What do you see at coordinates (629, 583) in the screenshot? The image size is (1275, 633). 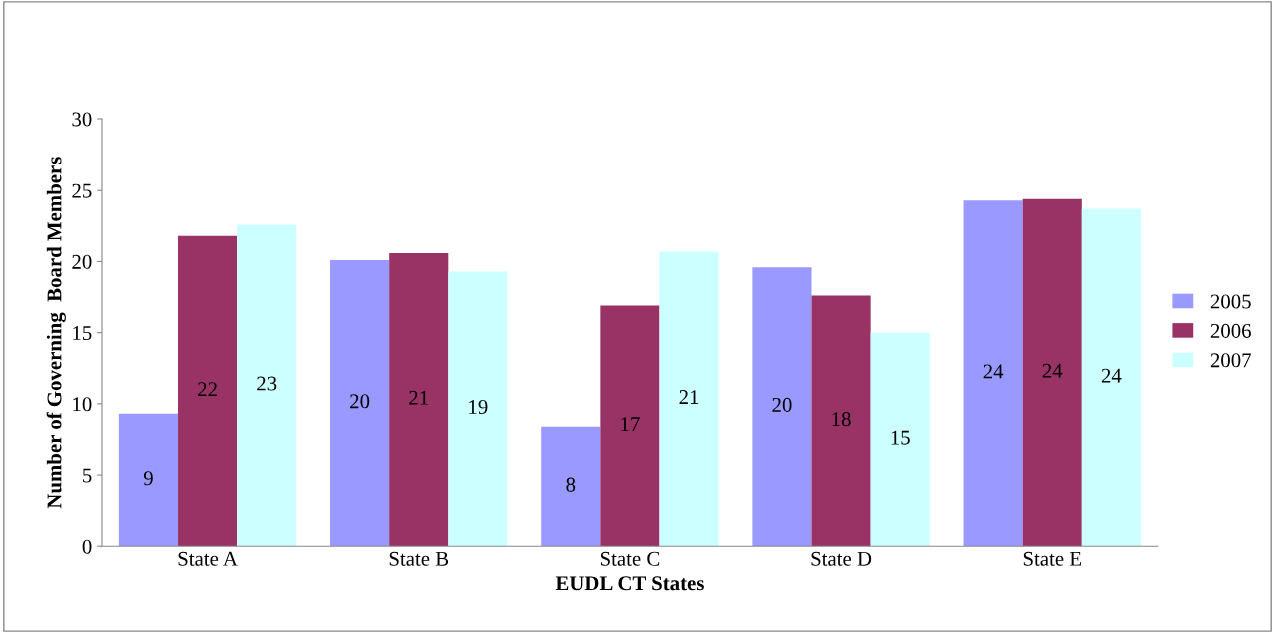 I see `x-axis-title: EUDL CT States` at bounding box center [629, 583].